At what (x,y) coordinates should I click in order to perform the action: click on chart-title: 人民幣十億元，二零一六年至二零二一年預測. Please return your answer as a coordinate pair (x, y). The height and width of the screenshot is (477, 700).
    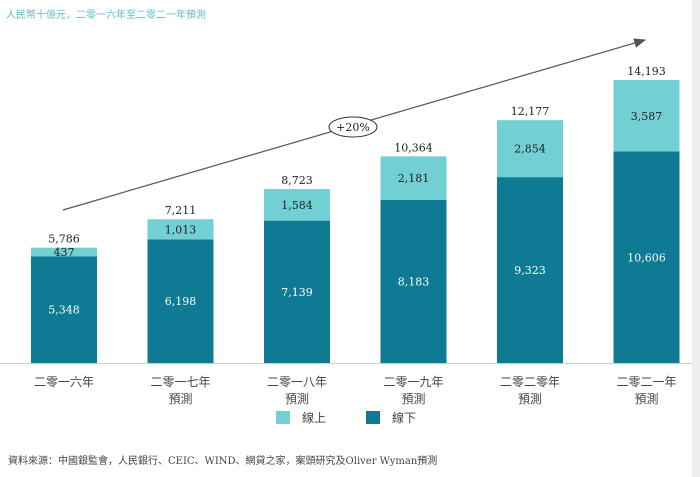
    Looking at the image, I should click on (106, 15).